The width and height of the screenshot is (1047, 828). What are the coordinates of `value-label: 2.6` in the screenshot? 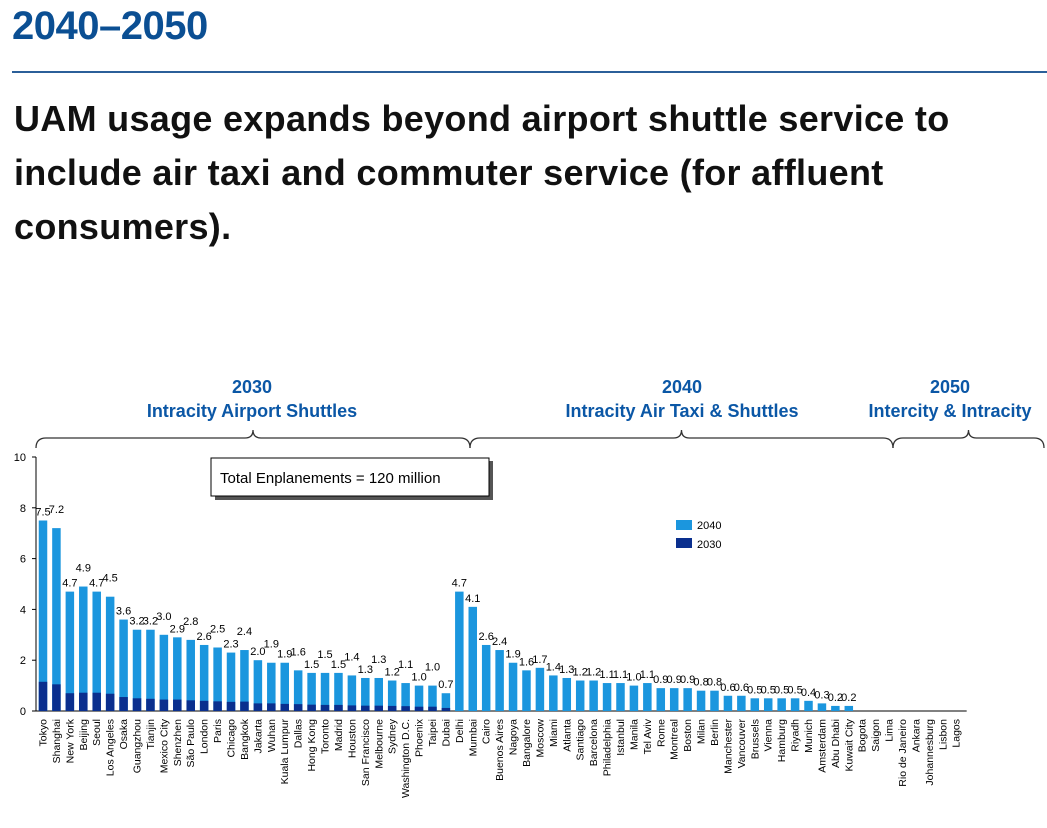 It's located at (204, 637).